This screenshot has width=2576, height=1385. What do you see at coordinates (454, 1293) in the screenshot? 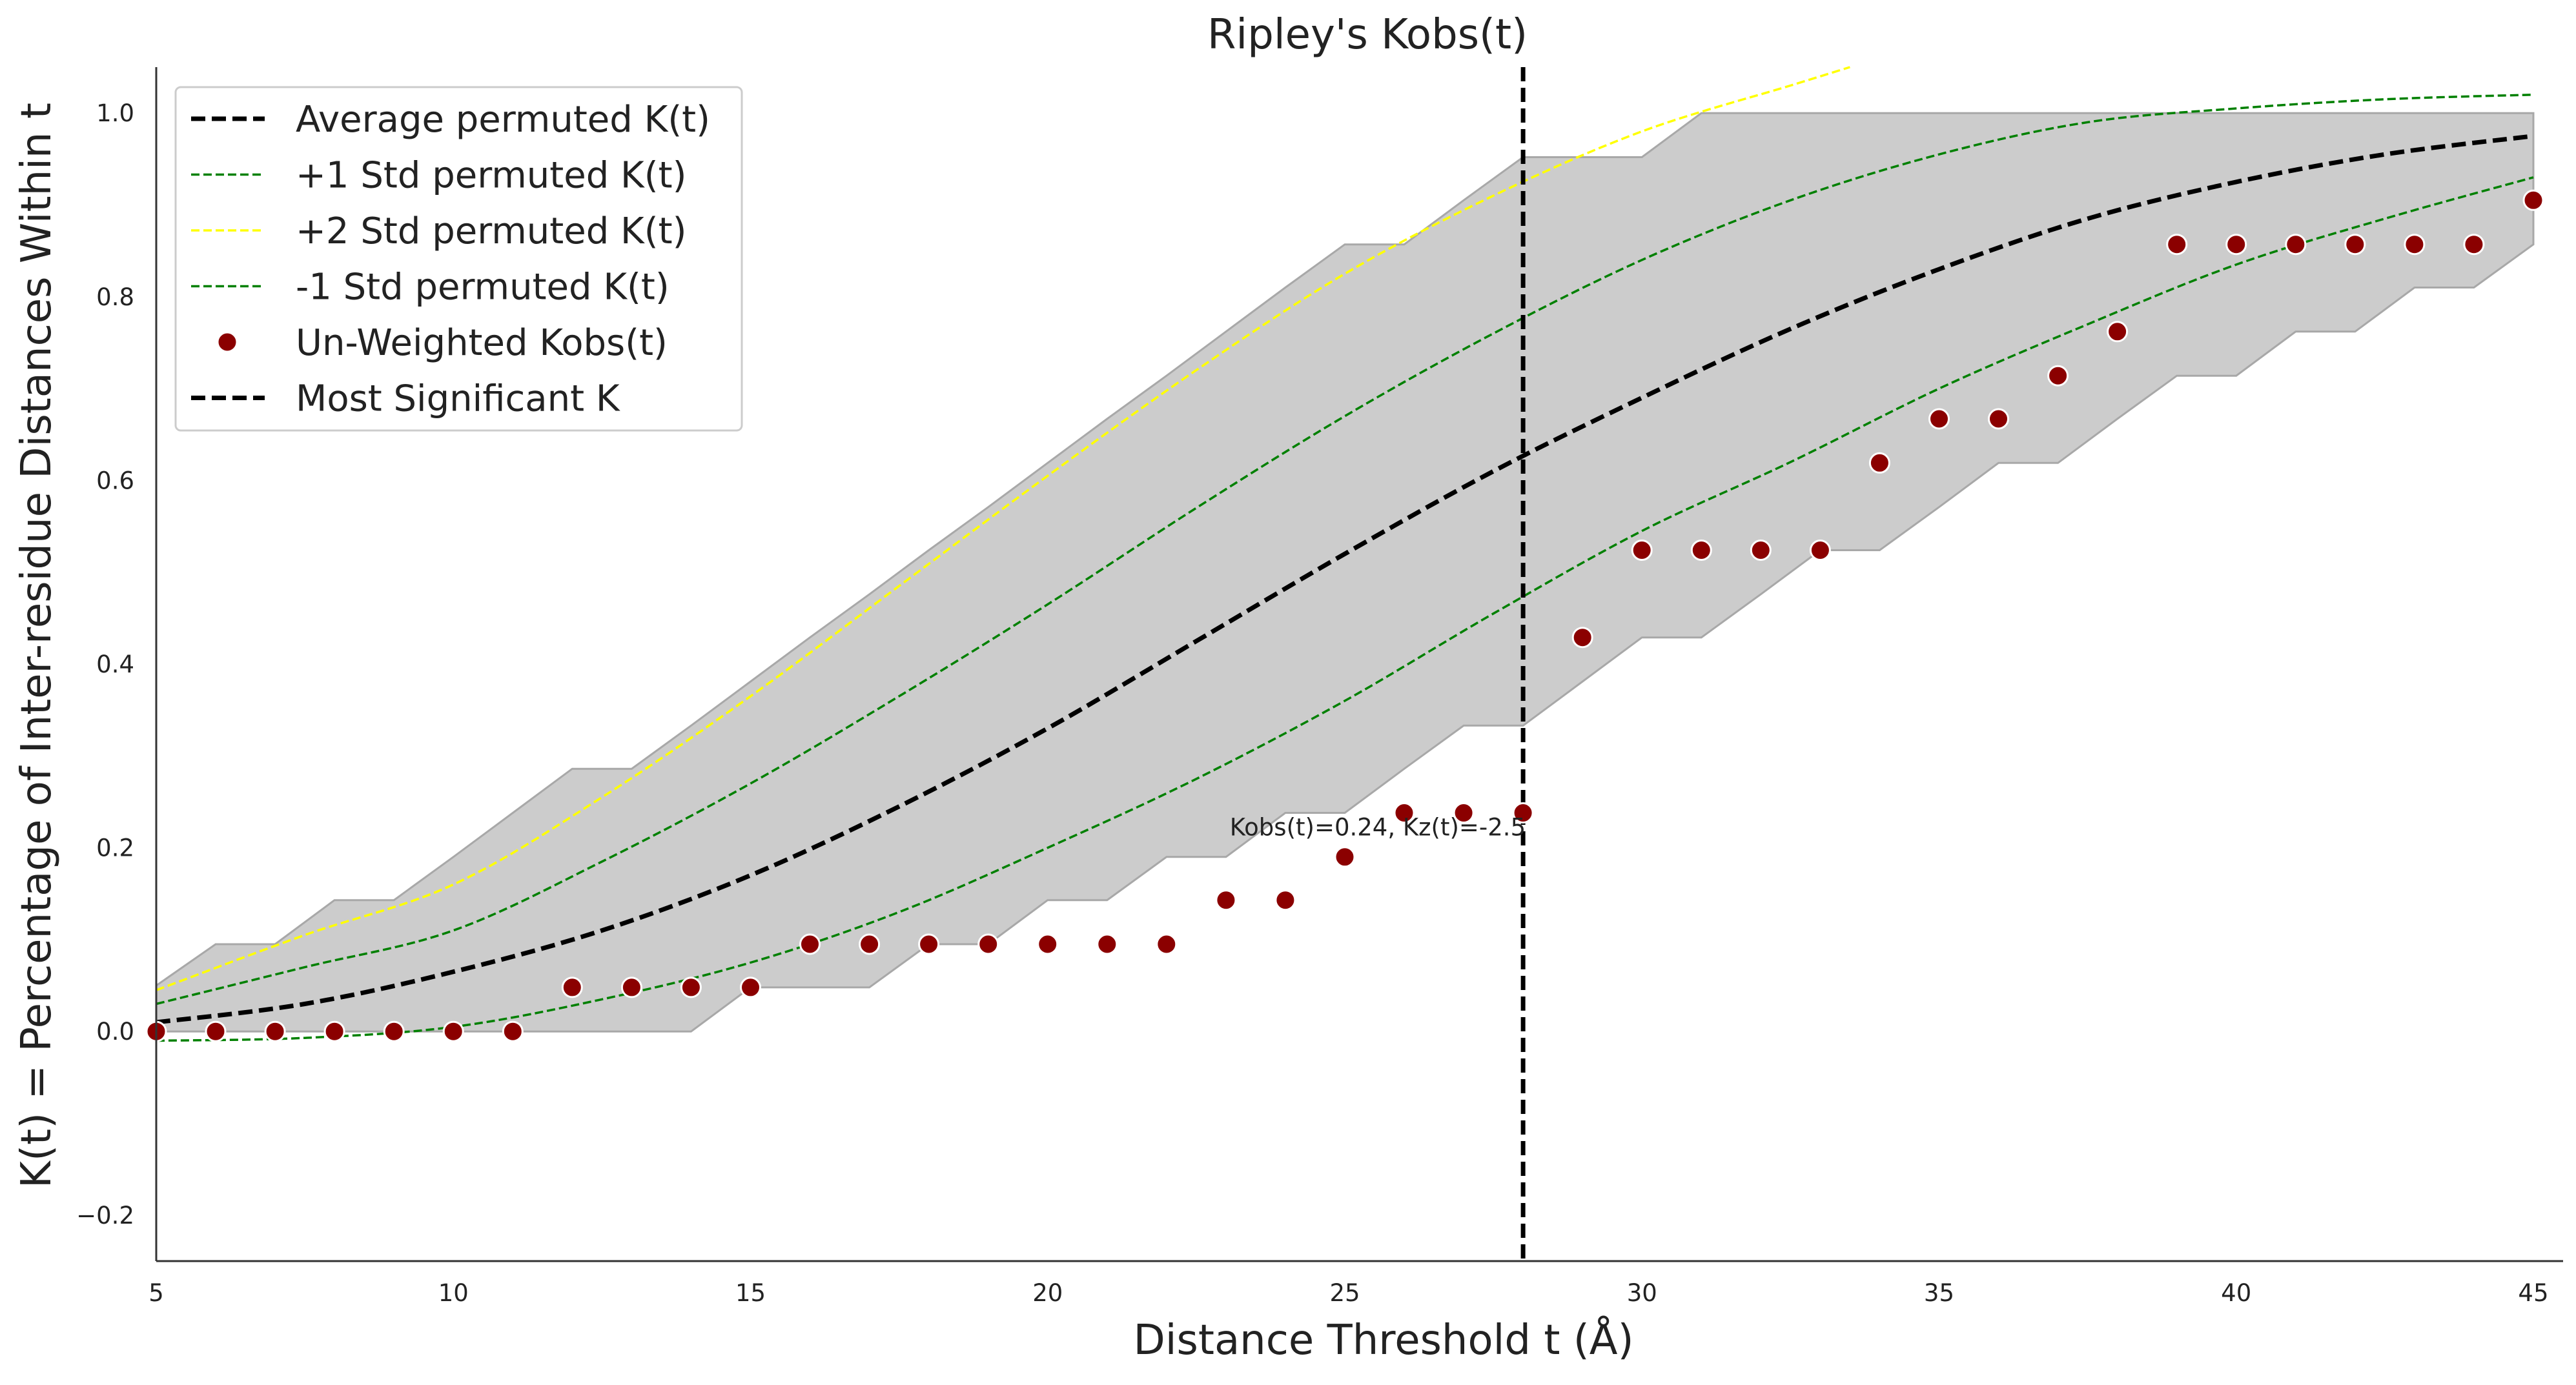
I see `x-tick-label: 10` at bounding box center [454, 1293].